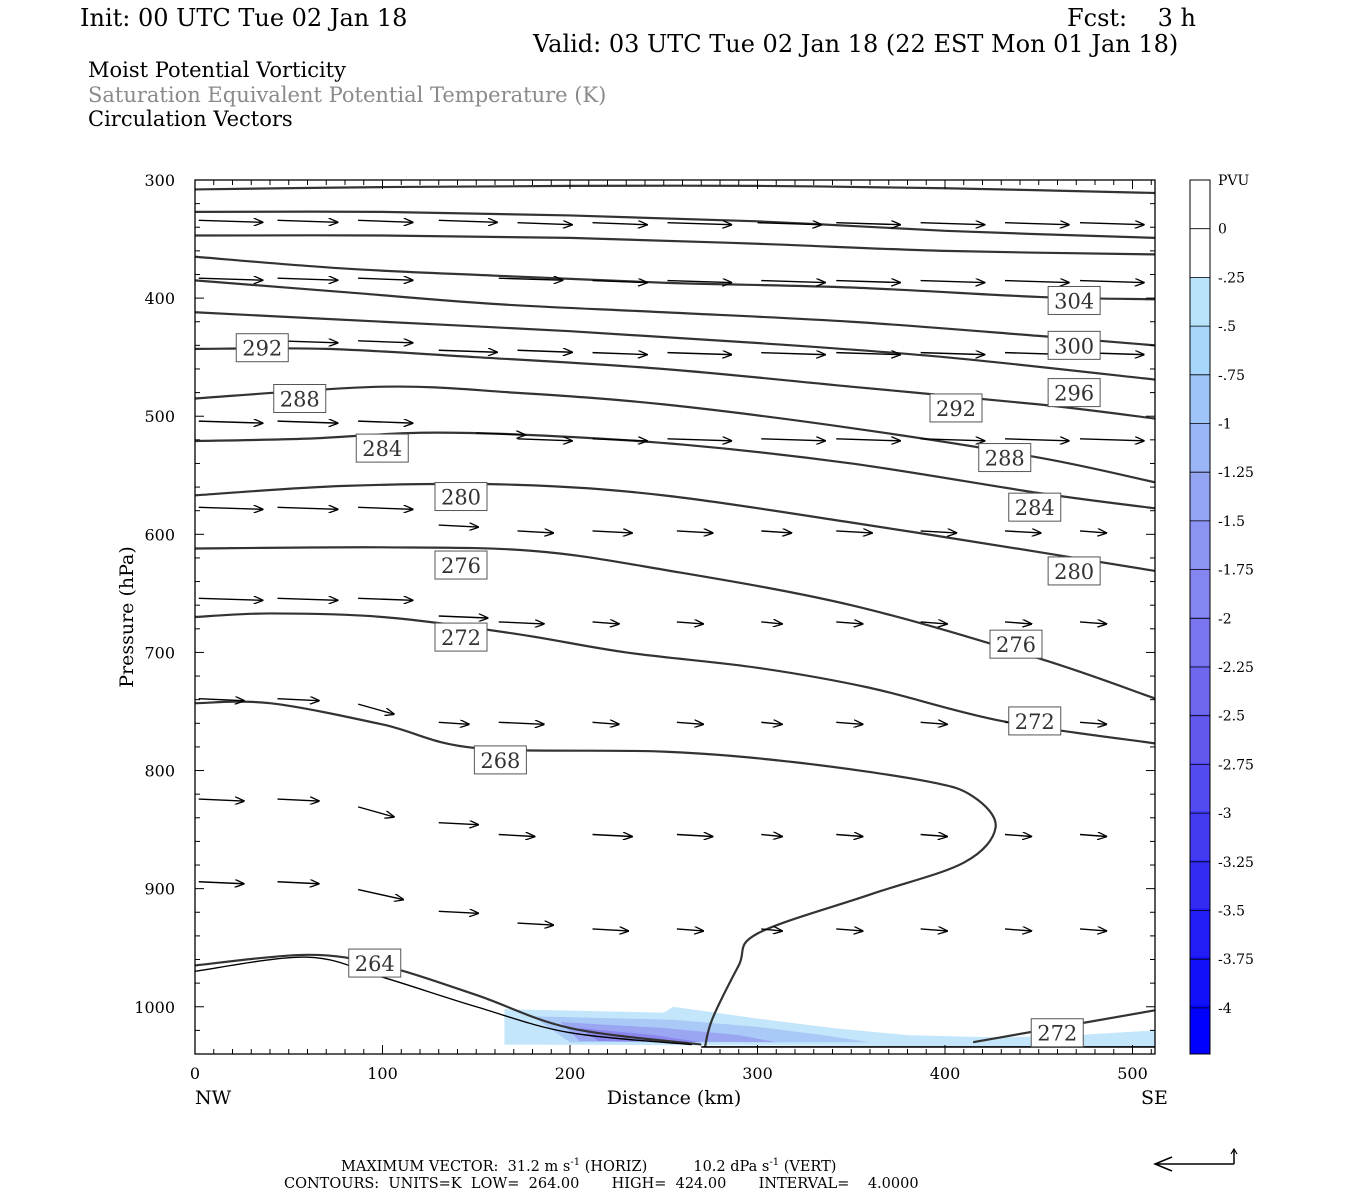  Describe the element at coordinates (159, 652) in the screenshot. I see `y-tick-label: 700` at that location.